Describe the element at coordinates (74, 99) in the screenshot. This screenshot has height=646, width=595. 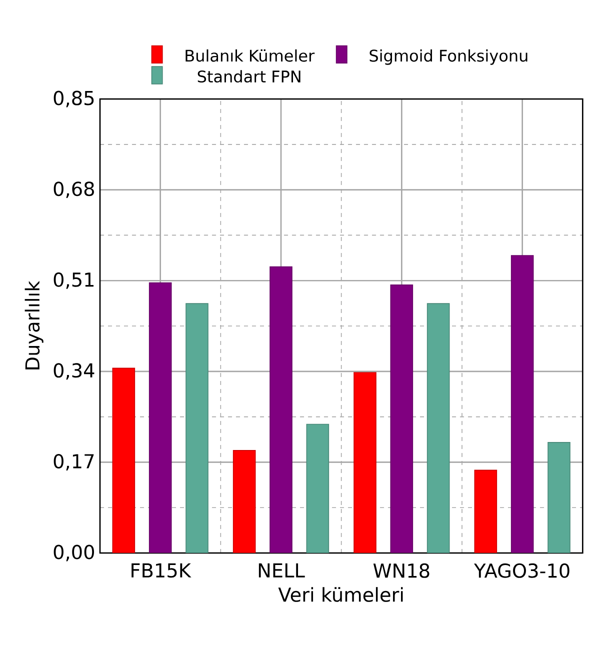
I see `y-tick-label: 0,85` at that location.